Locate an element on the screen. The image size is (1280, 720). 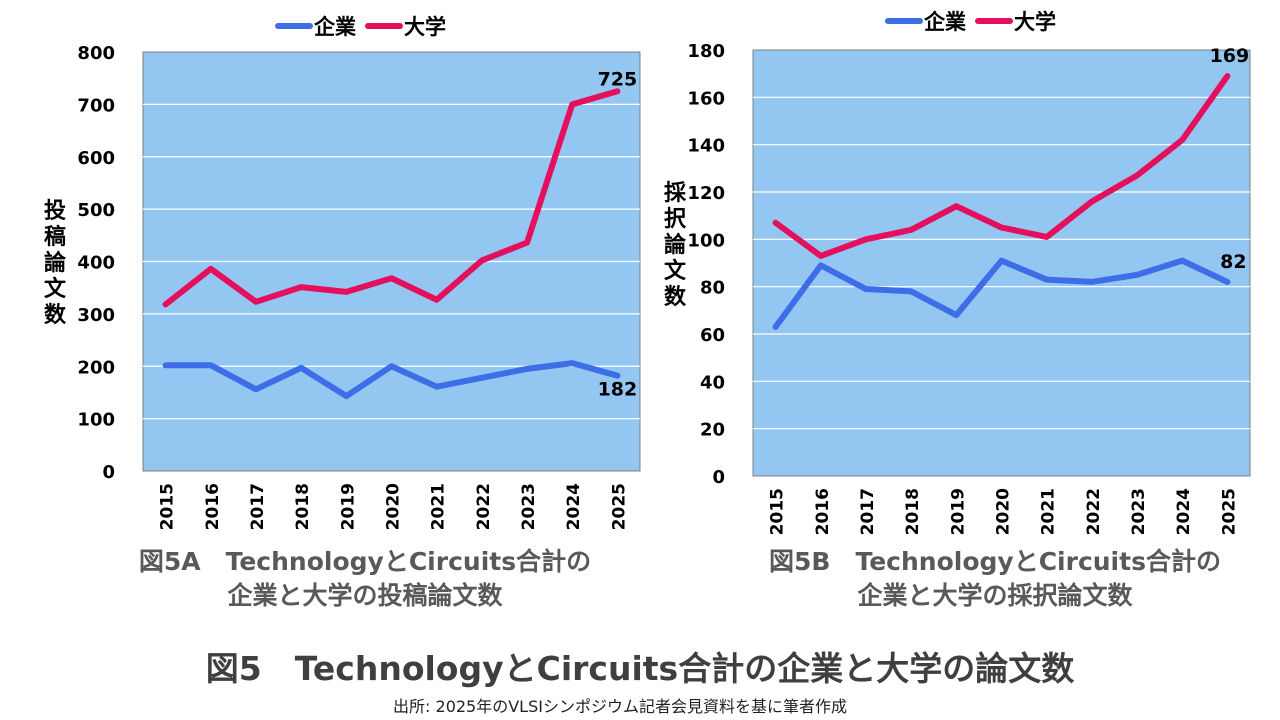
chart-5a-ytick-label: 0 is located at coordinates (108, 472).